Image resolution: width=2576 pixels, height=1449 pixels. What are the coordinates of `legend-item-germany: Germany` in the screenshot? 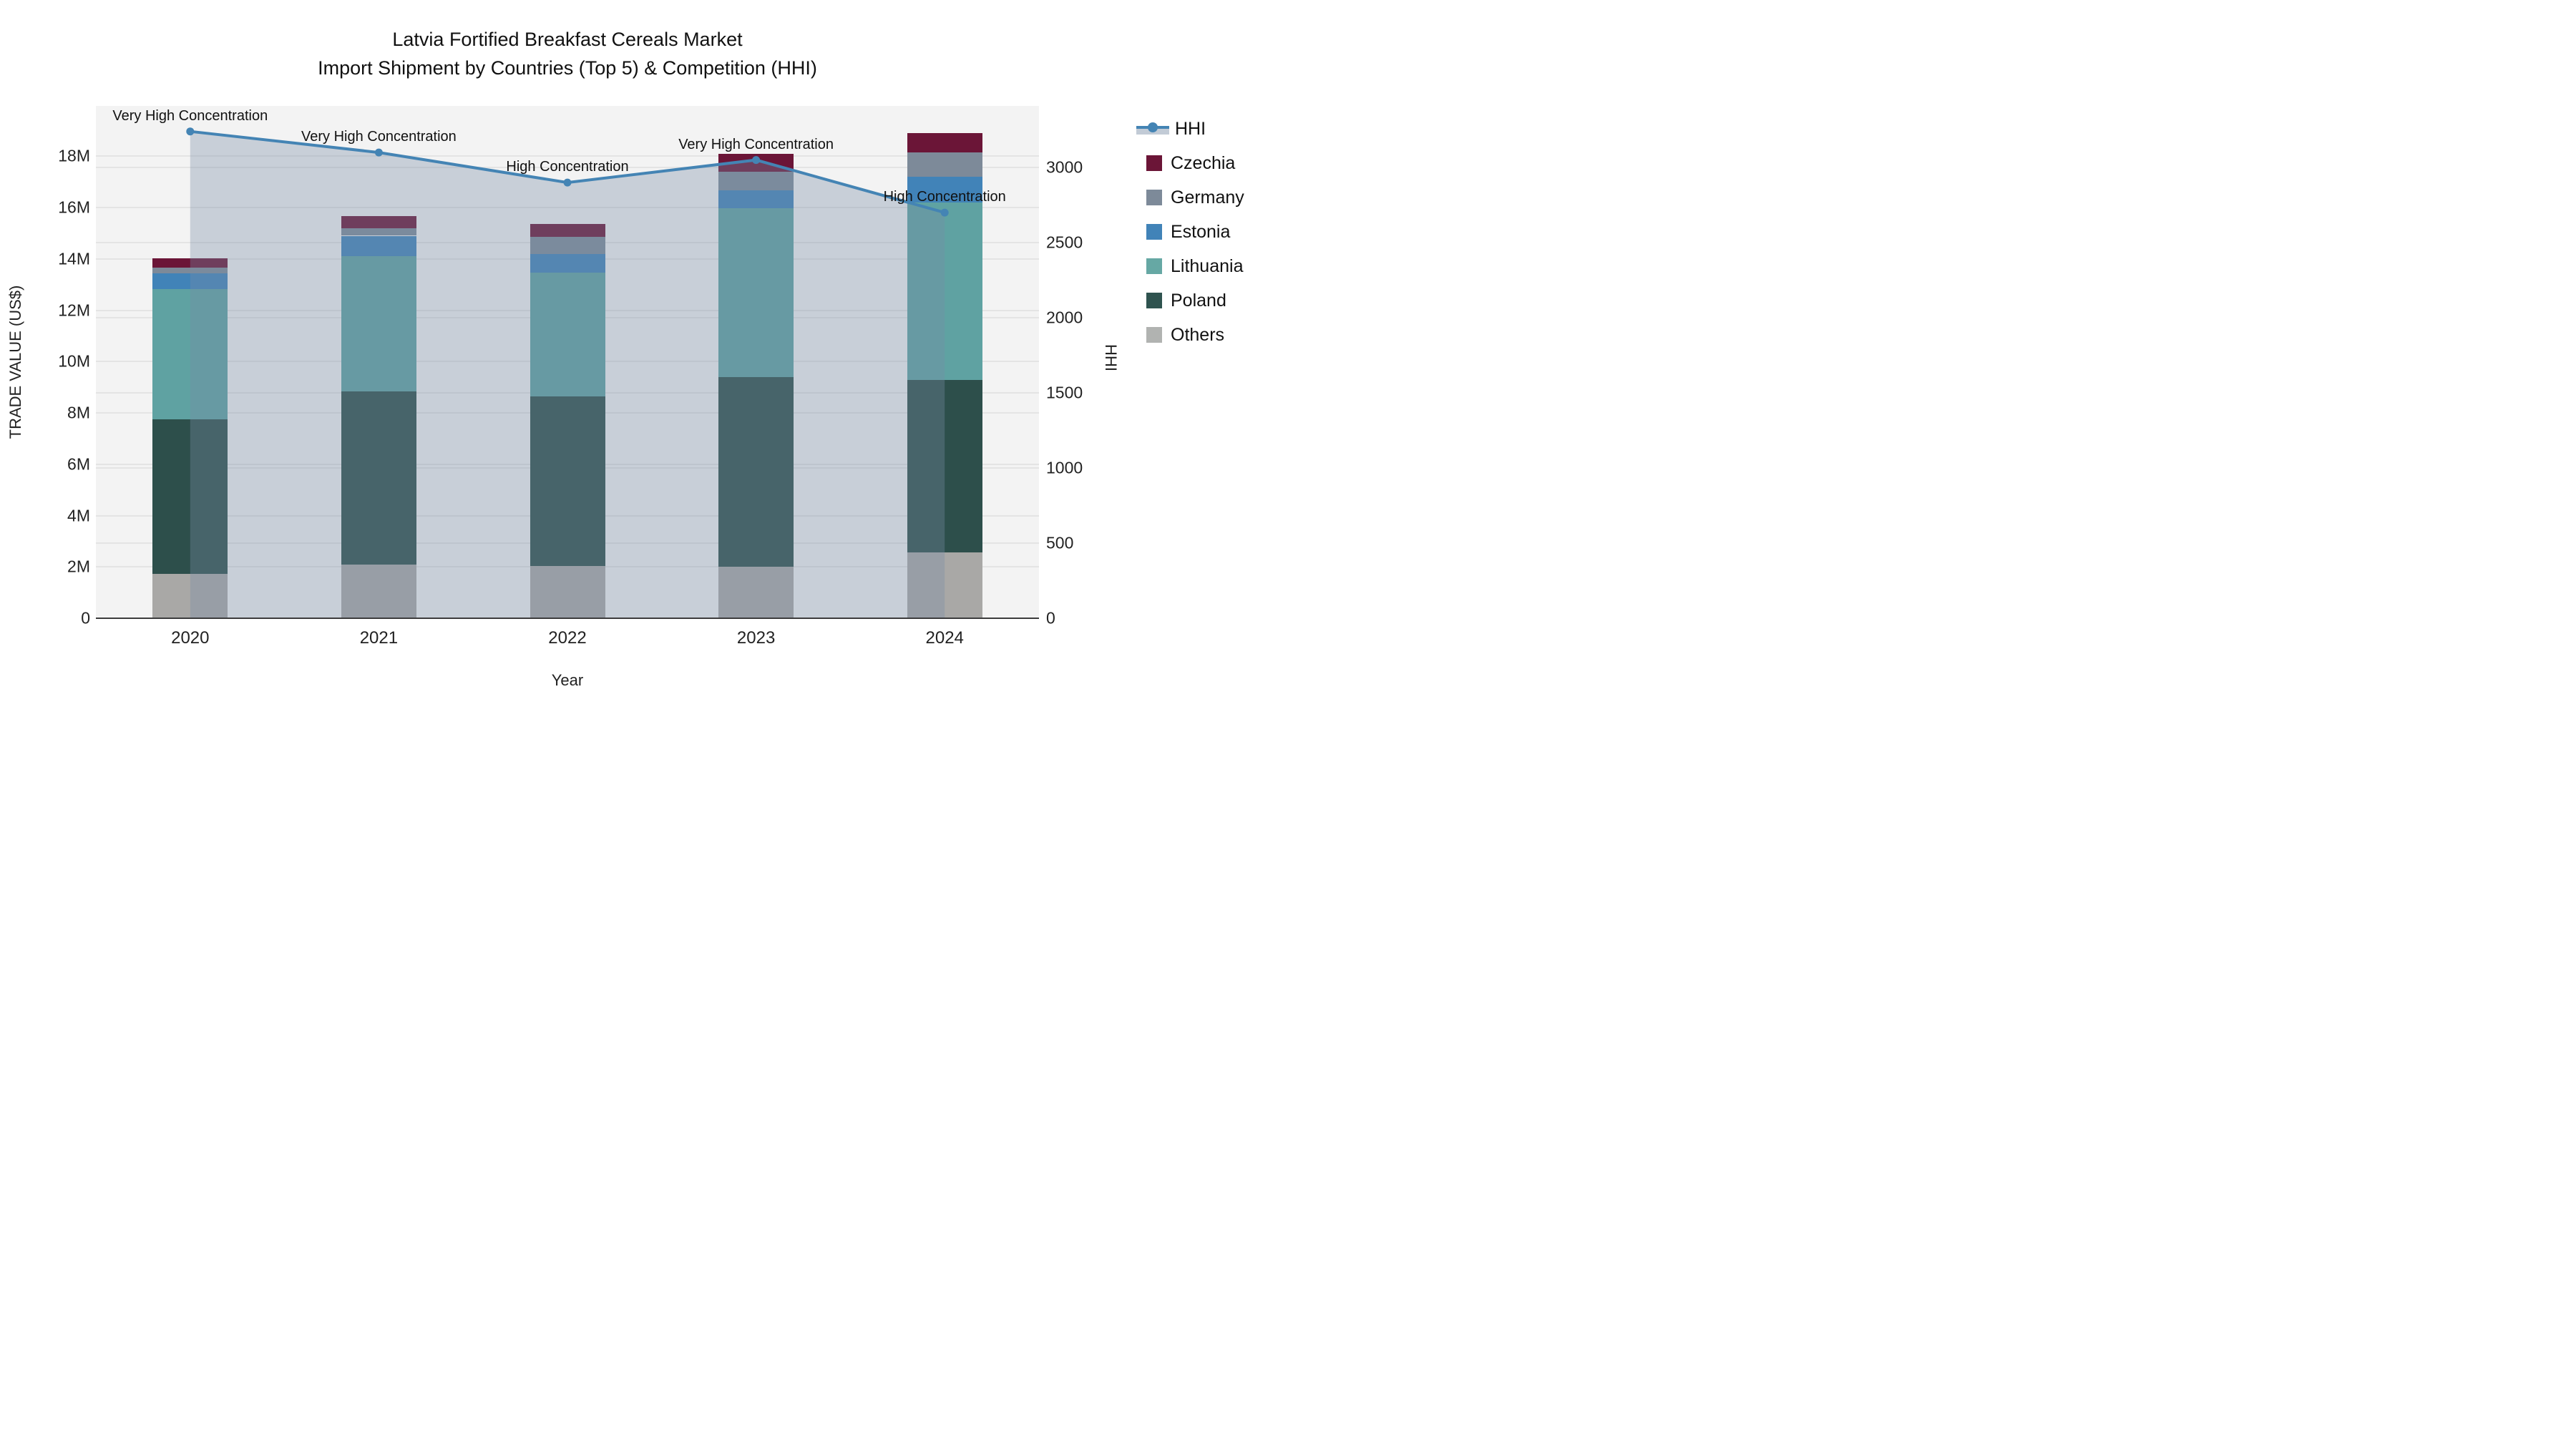 It's located at (1190, 197).